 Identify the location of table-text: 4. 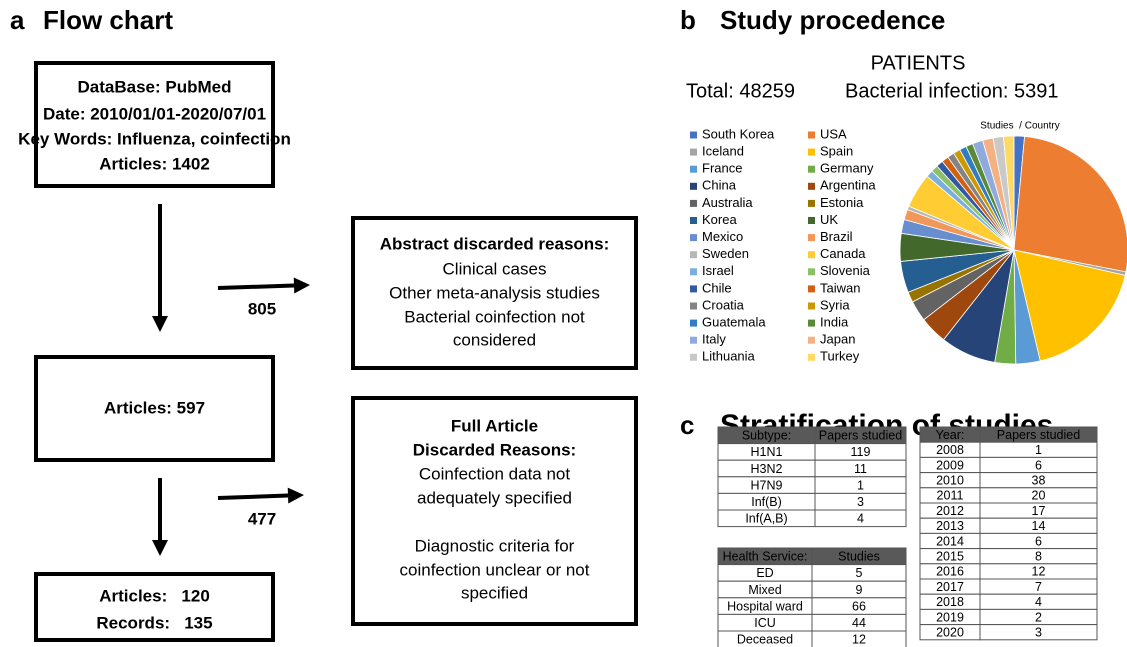
(1038, 602).